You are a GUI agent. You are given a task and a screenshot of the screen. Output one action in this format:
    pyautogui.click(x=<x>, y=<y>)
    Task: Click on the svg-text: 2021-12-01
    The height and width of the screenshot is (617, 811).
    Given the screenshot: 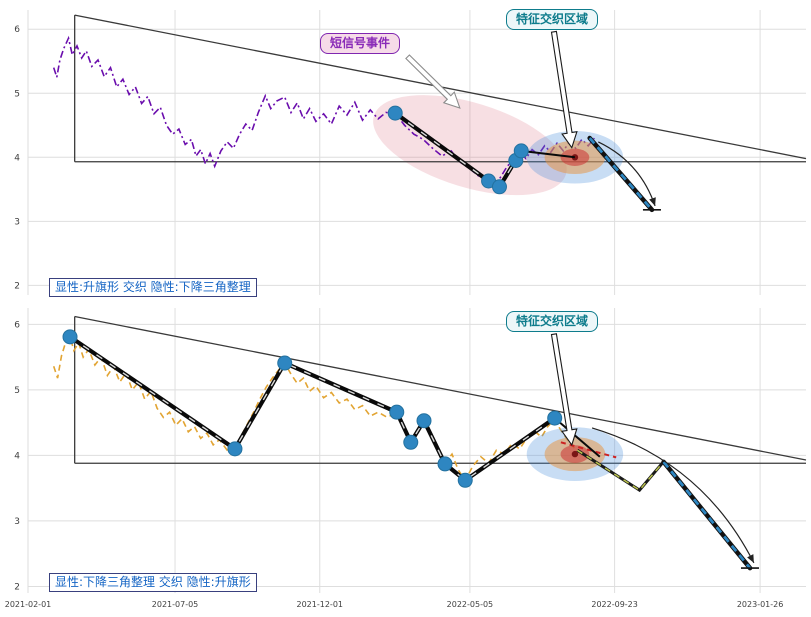 What is the action you would take?
    pyautogui.click(x=320, y=604)
    